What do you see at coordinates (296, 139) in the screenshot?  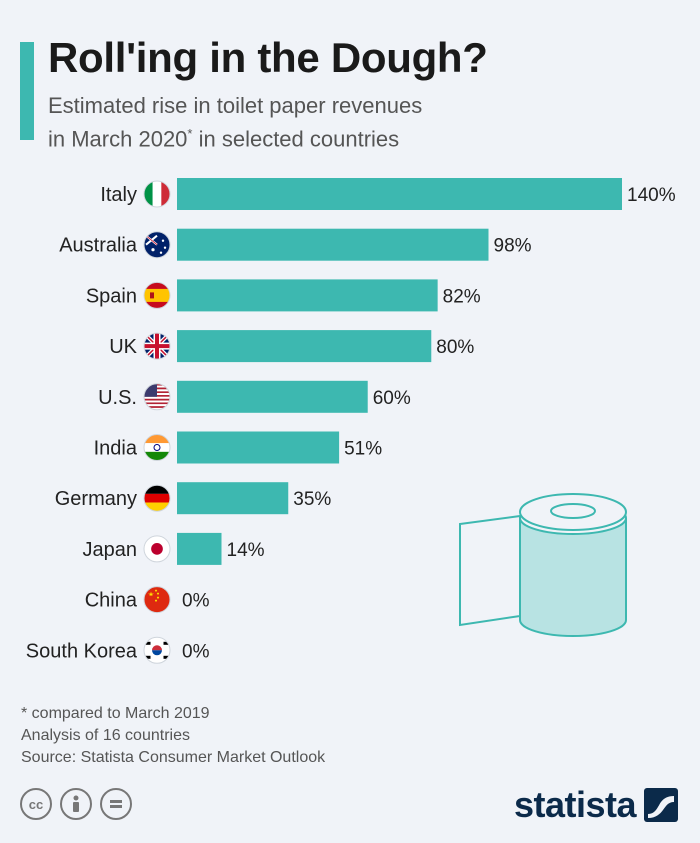 I see `subtitle-line-2-post: in selected countries` at bounding box center [296, 139].